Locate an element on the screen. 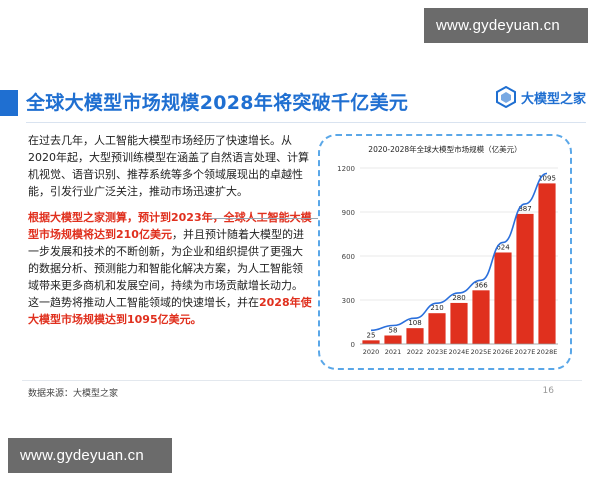  x-tick-label: 2028E is located at coordinates (547, 352).